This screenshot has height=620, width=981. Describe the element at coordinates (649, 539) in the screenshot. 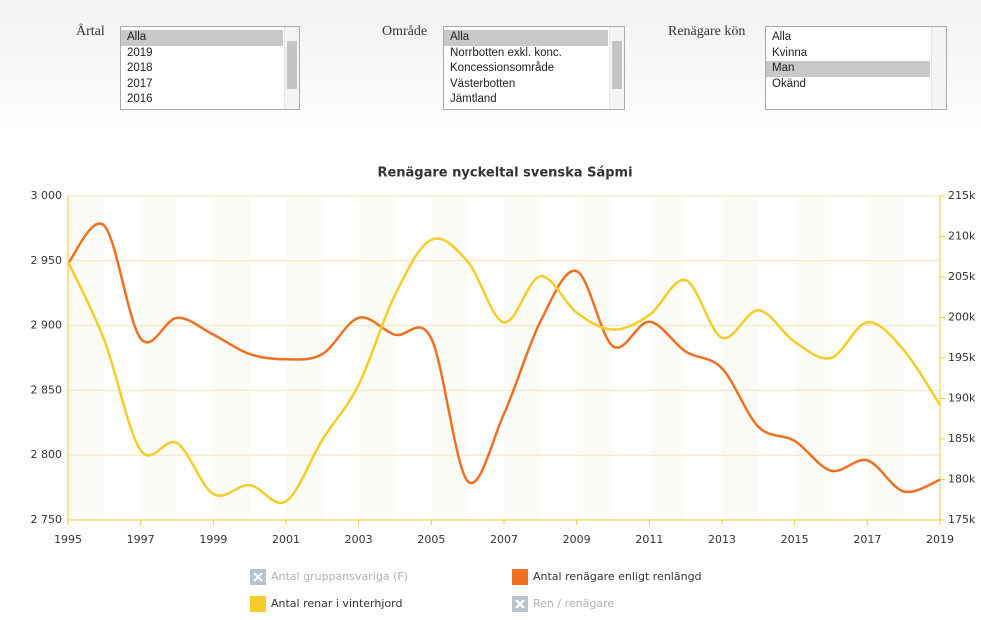

I see `x-tick-label: 2011` at that location.